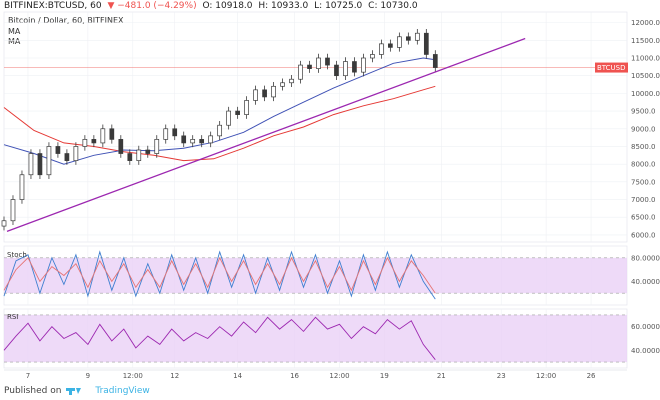  Describe the element at coordinates (74, 391) in the screenshot. I see `tradingview-logo-icon` at that location.